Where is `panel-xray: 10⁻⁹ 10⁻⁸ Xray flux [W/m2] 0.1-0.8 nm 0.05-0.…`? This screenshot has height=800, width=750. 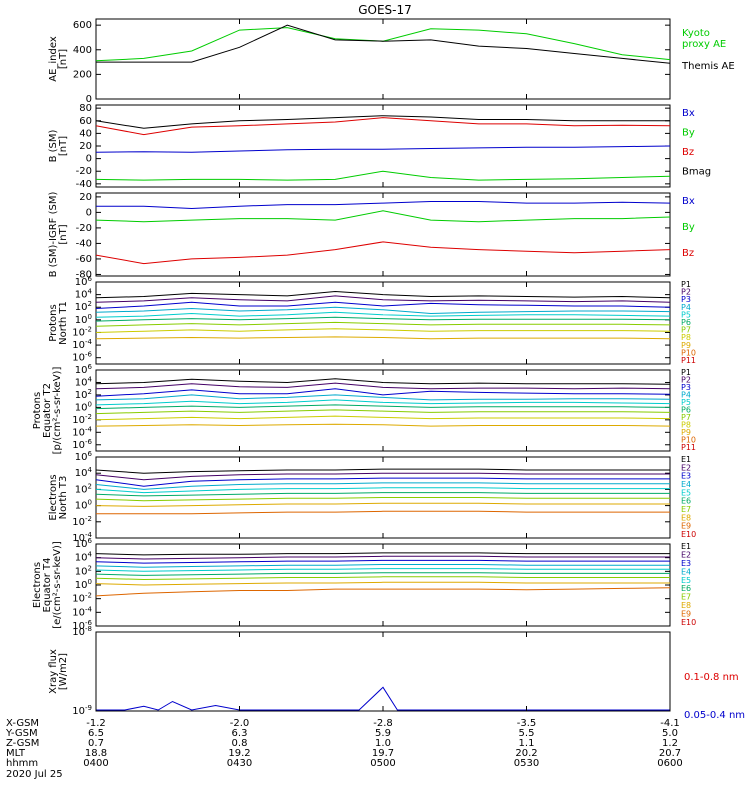 panel-xray: 10⁻⁹ 10⁻⁸ Xray flux [W/m2] 0.1-0.8 nm 0.05-0.… is located at coordinates (396, 673).